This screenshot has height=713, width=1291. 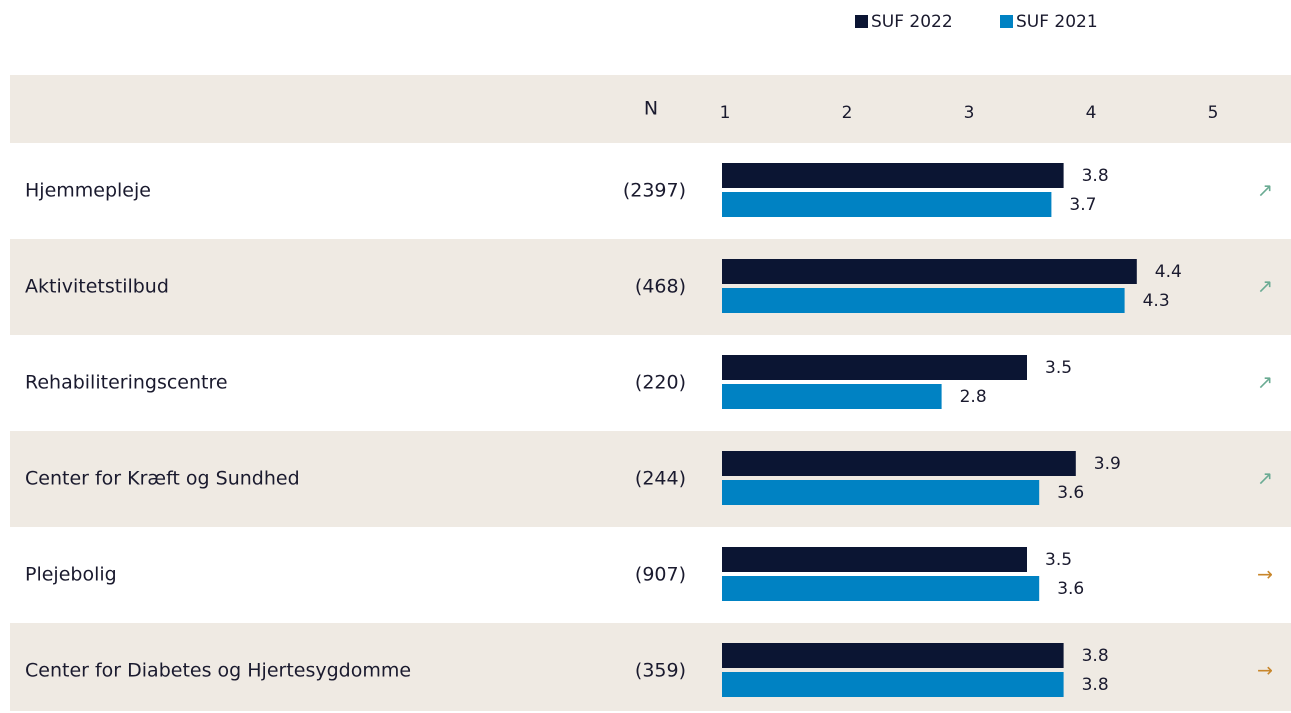 I want to click on category-label: Center for Kræft og Sundhed, so click(x=162, y=479).